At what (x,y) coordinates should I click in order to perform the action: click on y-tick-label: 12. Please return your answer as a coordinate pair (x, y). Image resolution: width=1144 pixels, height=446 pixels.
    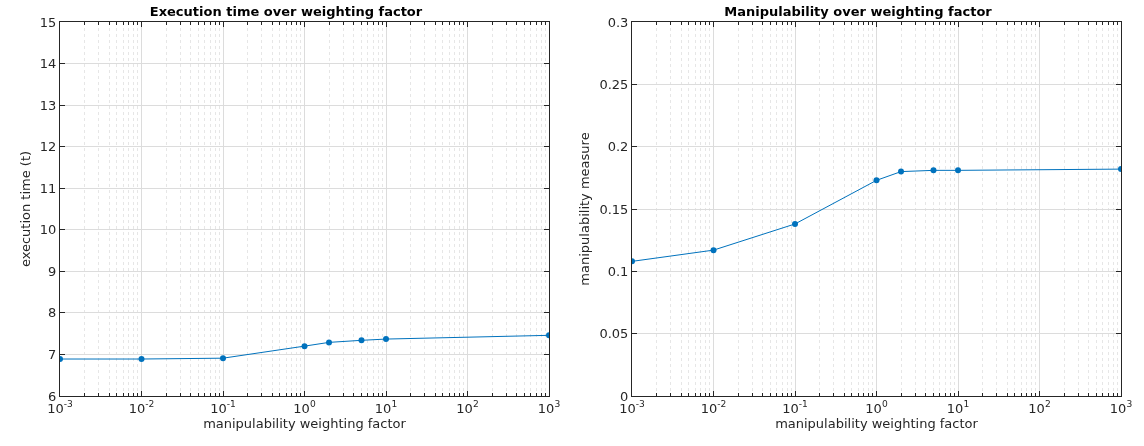
    Looking at the image, I should click on (48, 147).